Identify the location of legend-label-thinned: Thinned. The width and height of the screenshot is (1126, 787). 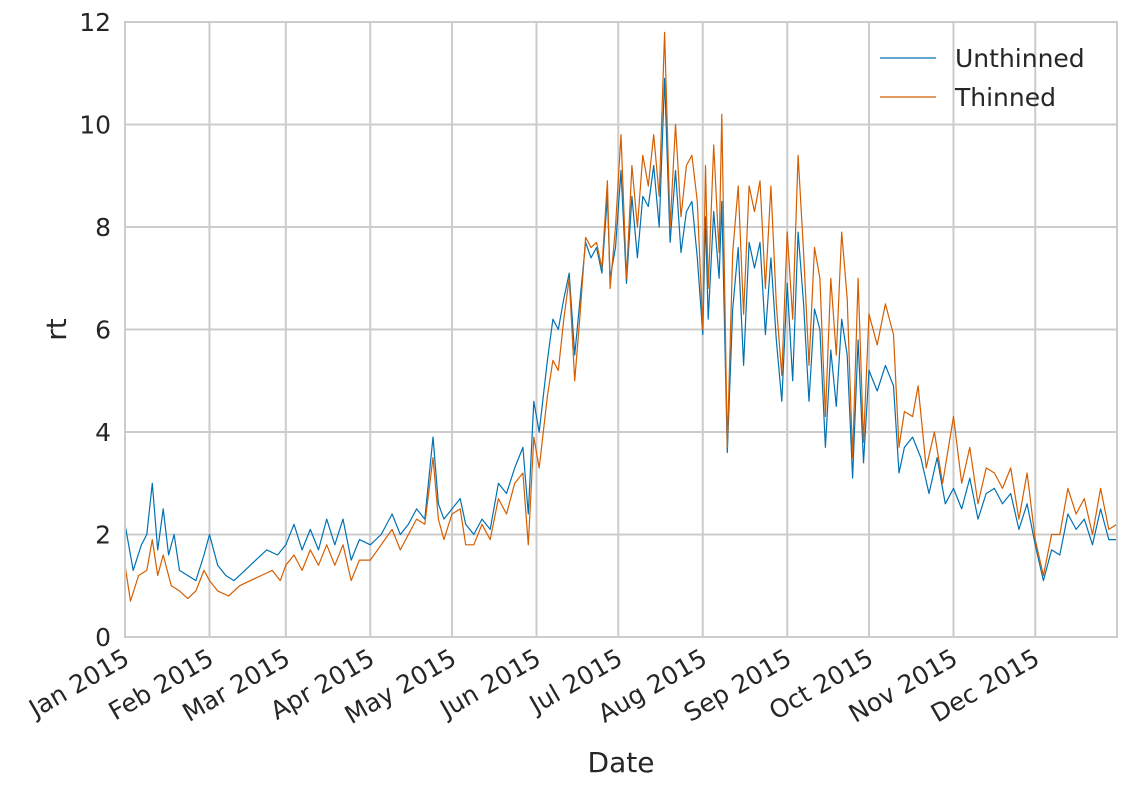
(1005, 97).